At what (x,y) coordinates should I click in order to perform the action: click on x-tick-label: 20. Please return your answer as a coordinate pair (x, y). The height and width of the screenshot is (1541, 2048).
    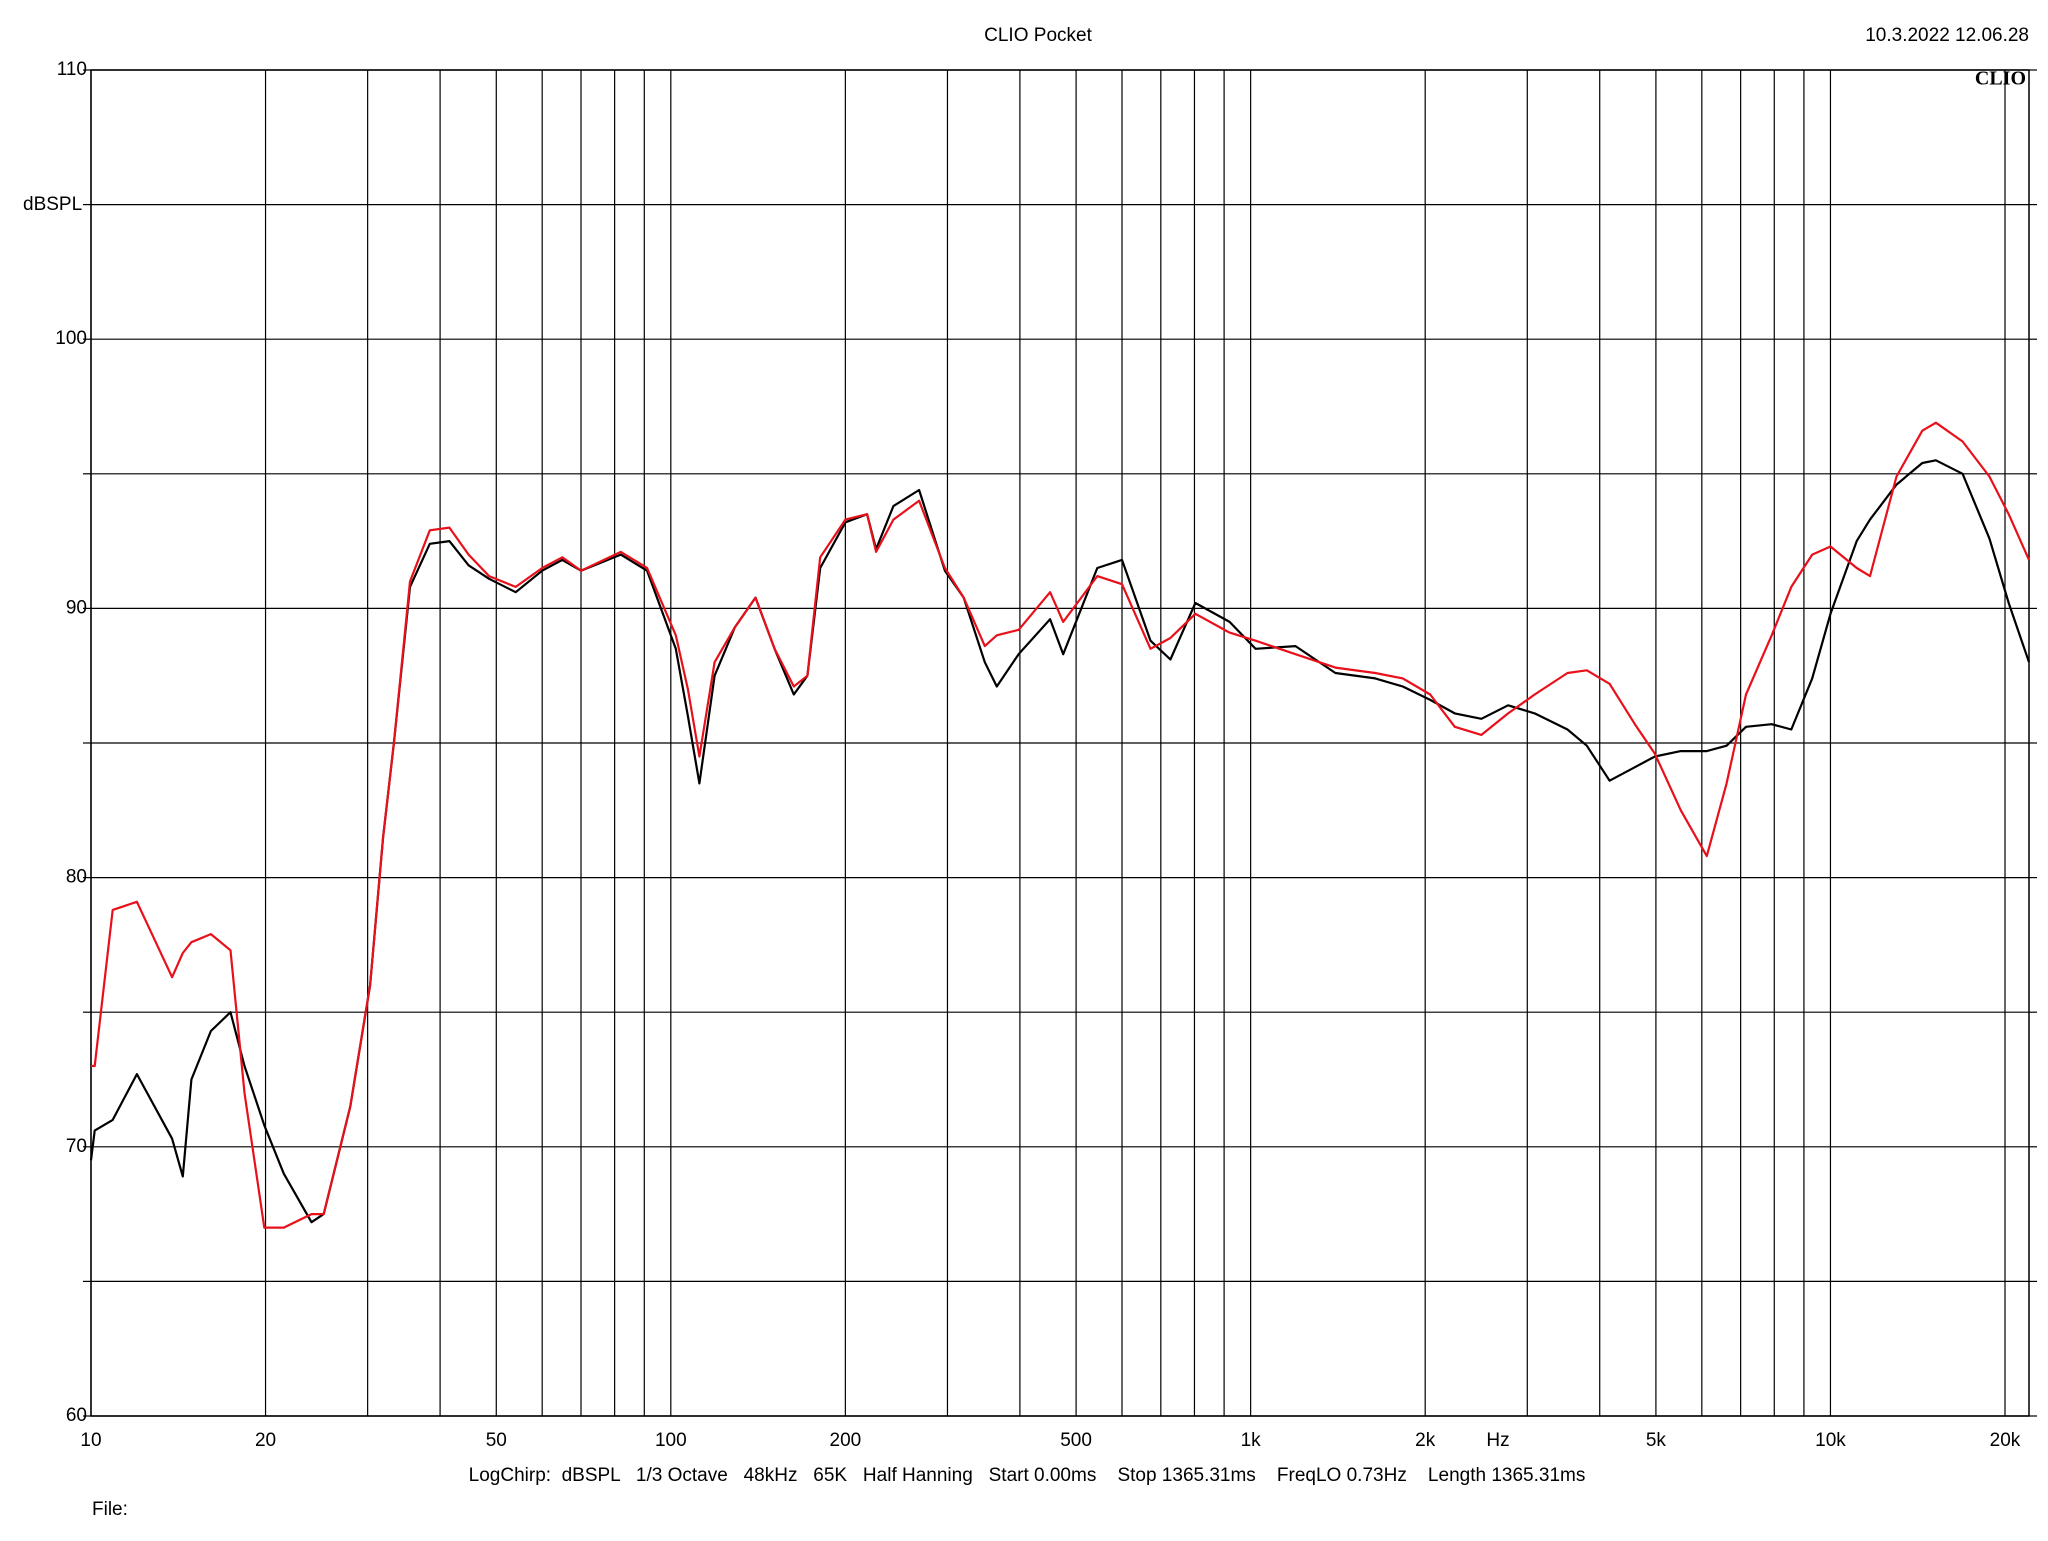
    Looking at the image, I should click on (265, 1440).